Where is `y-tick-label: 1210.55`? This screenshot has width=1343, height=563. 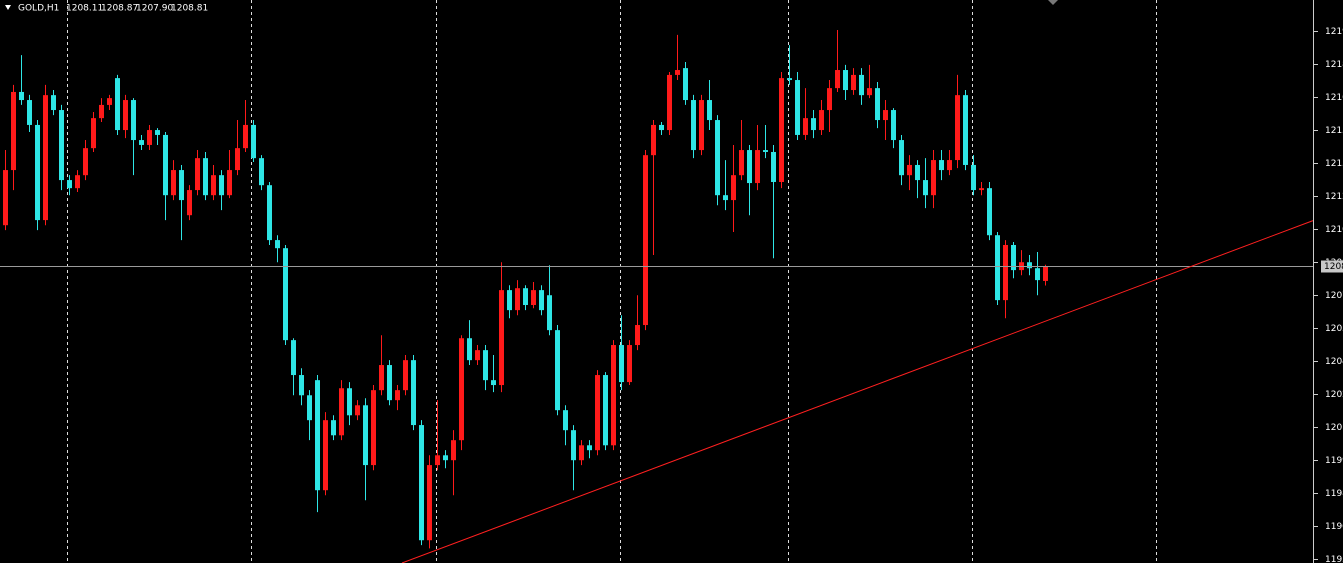
y-tick-label: 1210.55 is located at coordinates (1334, 230).